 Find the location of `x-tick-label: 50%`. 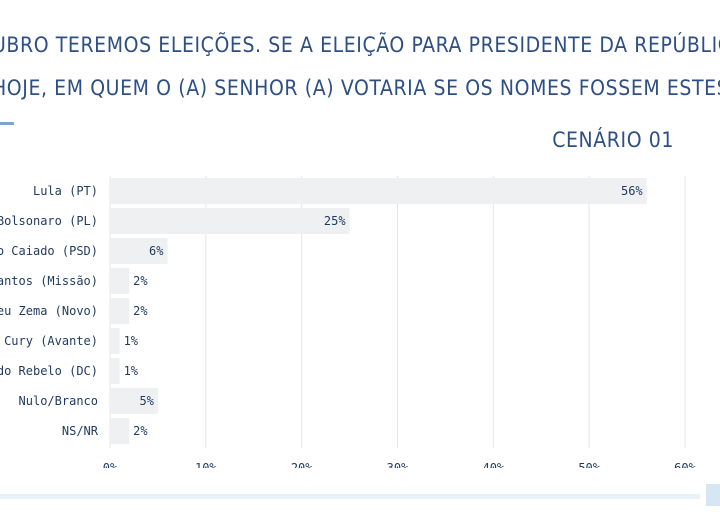

x-tick-label: 50% is located at coordinates (589, 464).